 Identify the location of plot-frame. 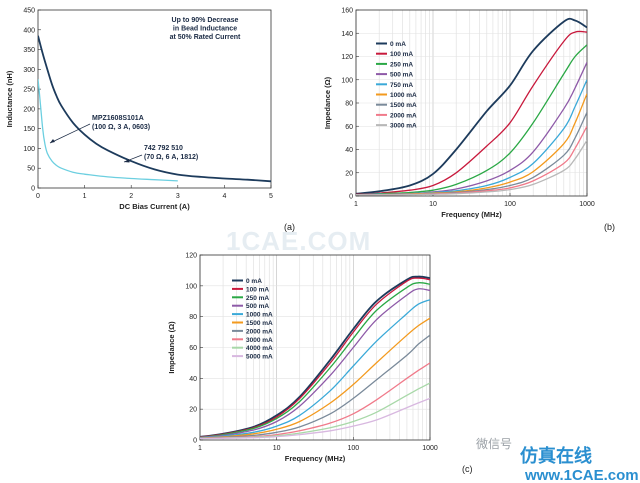
(154, 99).